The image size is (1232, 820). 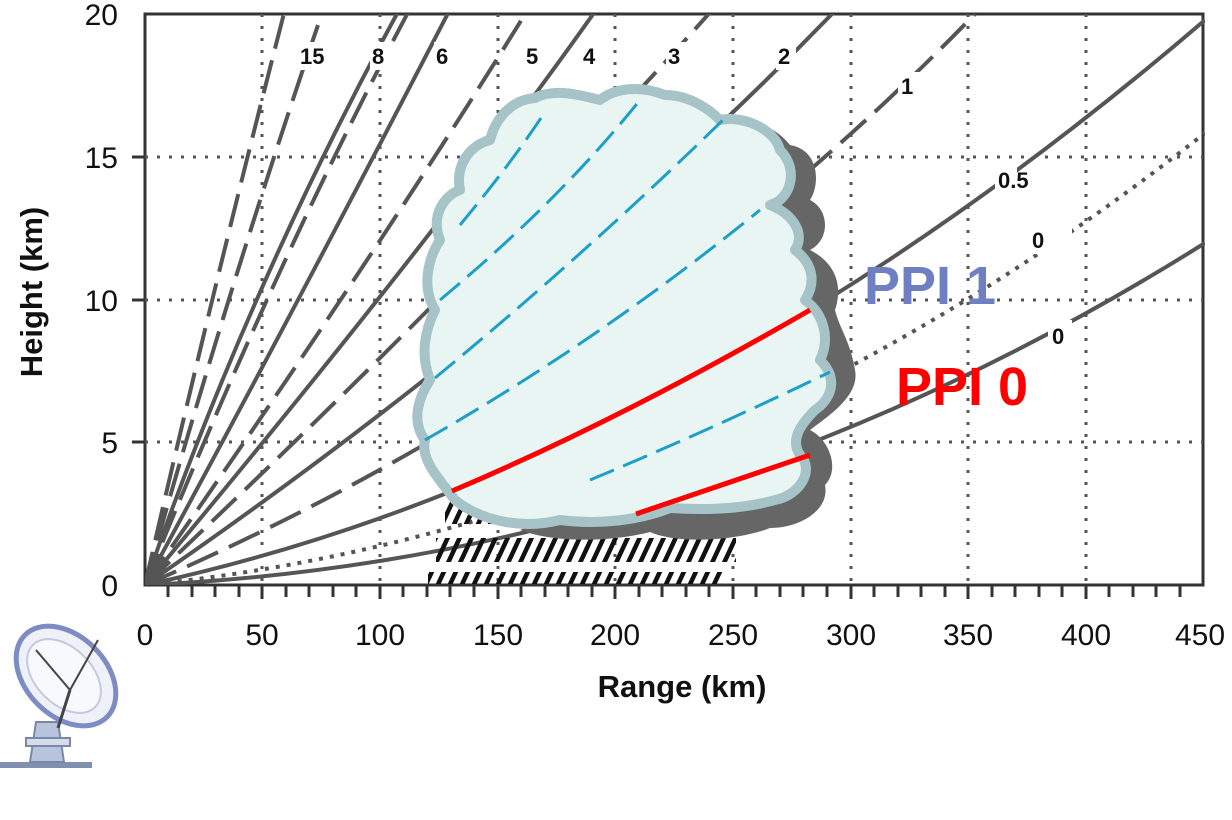 I want to click on x-tick-100: 100, so click(x=380, y=635).